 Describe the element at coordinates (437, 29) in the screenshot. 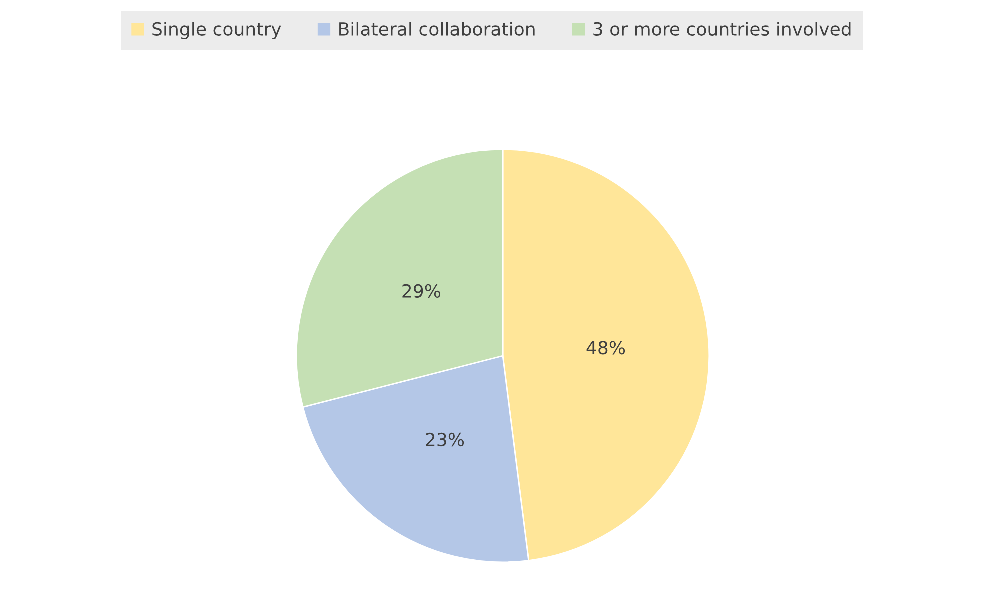

I see `legend-label: Bilateral collaboration` at that location.